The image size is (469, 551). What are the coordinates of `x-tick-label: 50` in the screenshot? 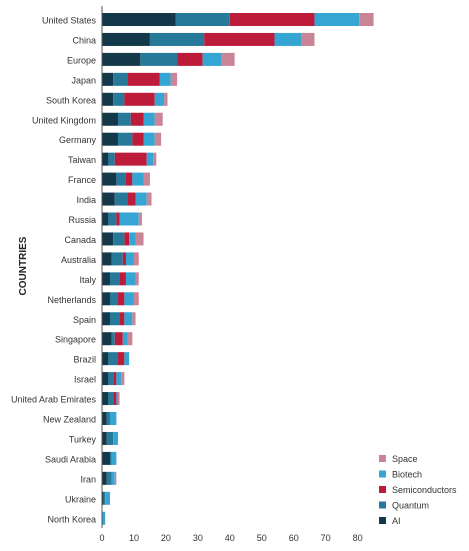 It's located at (262, 538).